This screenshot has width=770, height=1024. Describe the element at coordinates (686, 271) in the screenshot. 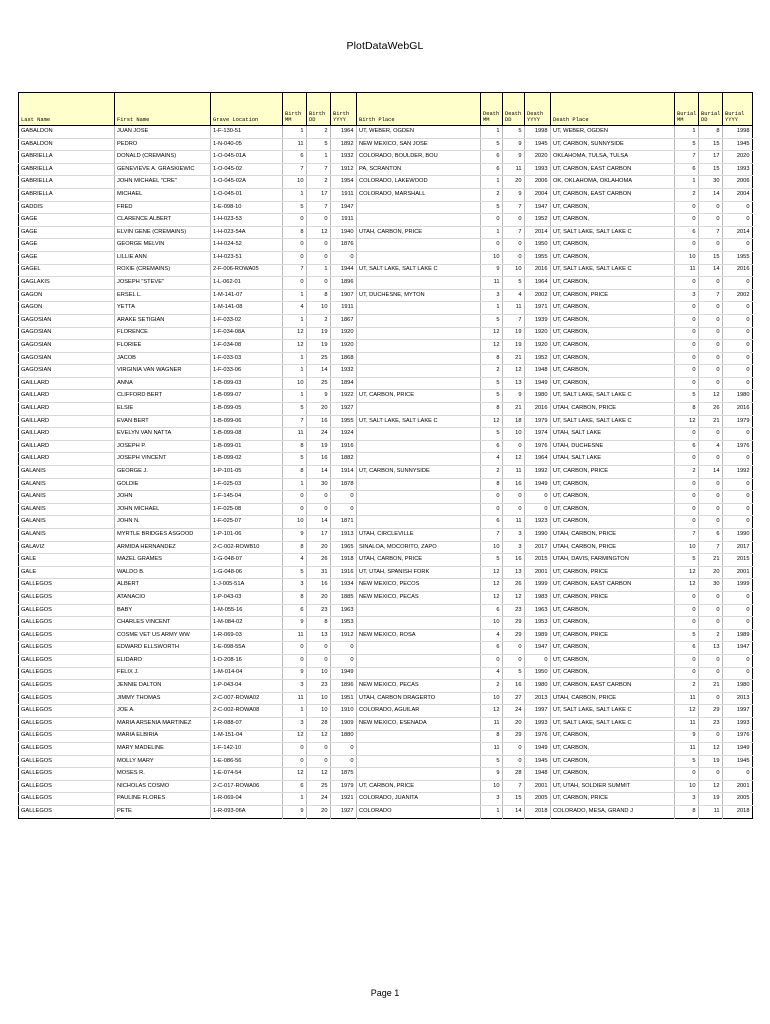

I see `cell-burial_mm: 11` at that location.